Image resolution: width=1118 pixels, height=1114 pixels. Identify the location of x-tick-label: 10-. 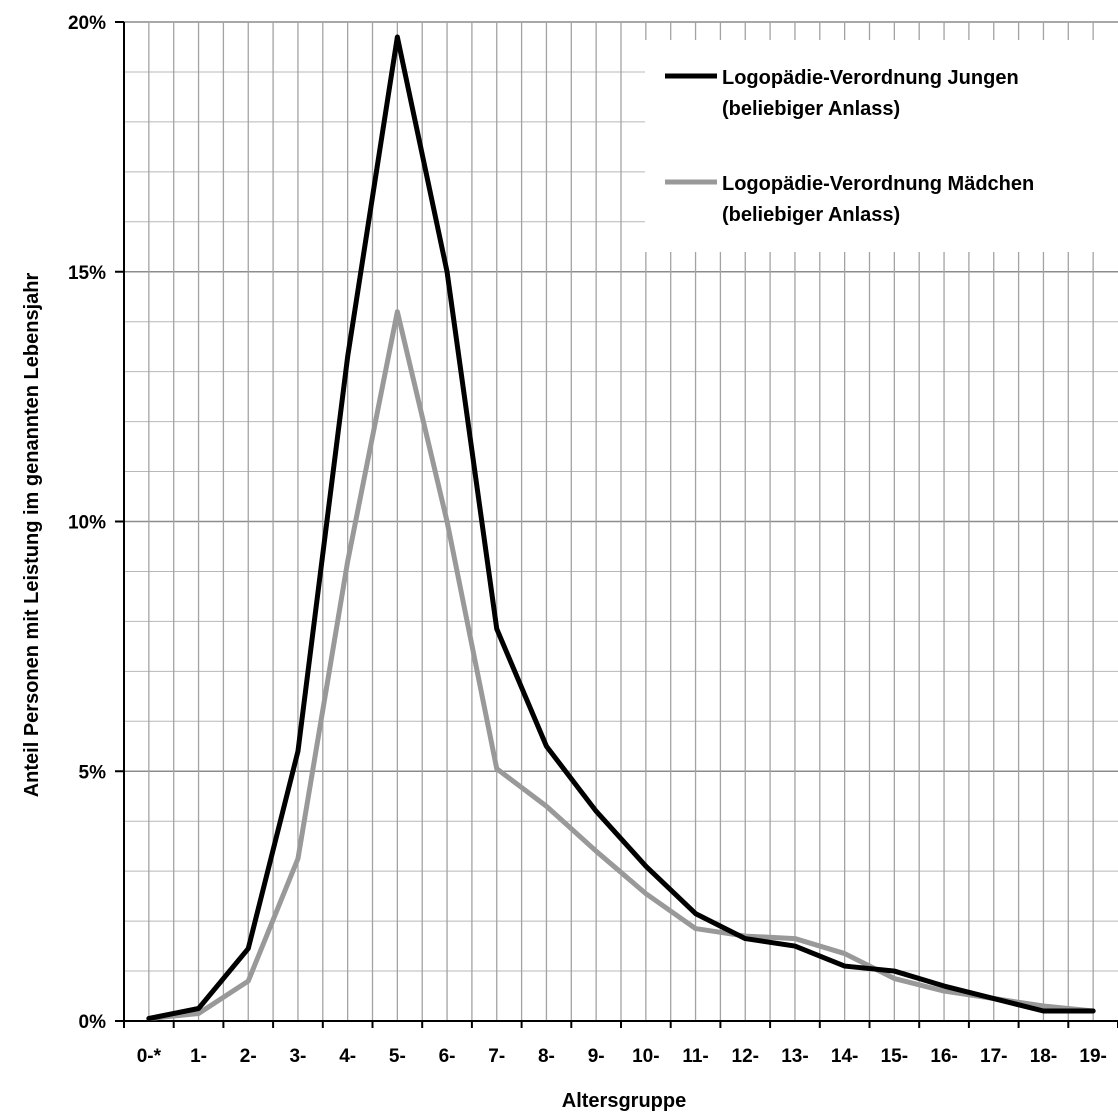
(645, 1056).